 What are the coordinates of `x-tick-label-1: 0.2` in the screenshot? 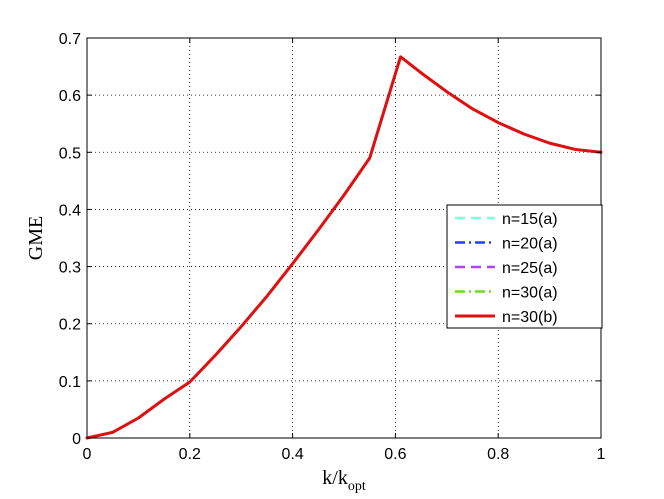 It's located at (190, 454).